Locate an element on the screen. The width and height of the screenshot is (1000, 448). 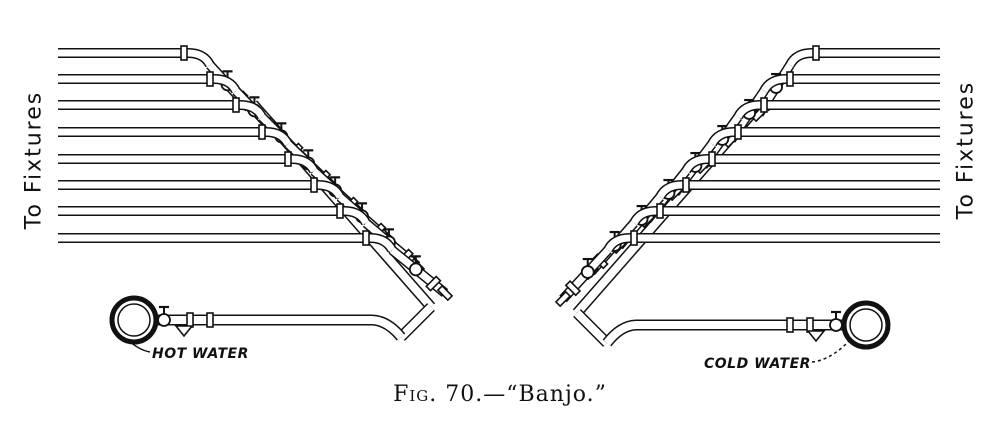
caption-number: 70. is located at coordinates (464, 394).